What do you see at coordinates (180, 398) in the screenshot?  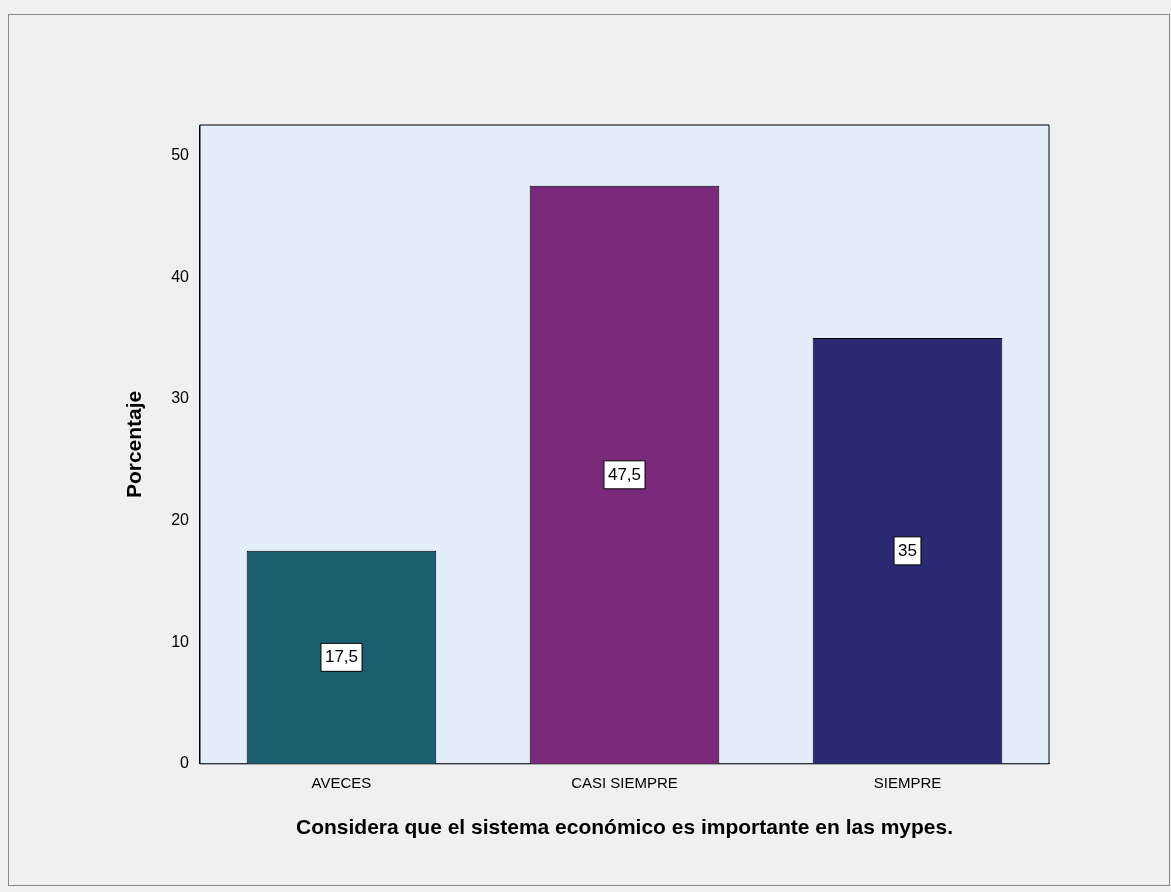 I see `y-tick-label: 30` at bounding box center [180, 398].